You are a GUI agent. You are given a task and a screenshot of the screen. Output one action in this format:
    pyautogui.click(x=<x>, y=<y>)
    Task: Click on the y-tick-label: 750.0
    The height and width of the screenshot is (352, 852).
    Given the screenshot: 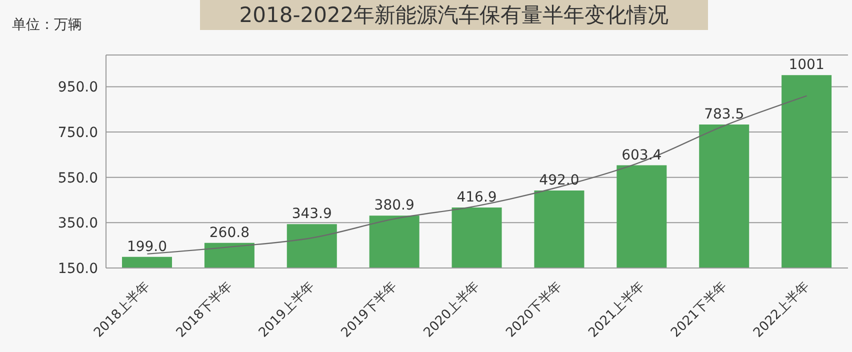 What is the action you would take?
    pyautogui.click(x=78, y=133)
    